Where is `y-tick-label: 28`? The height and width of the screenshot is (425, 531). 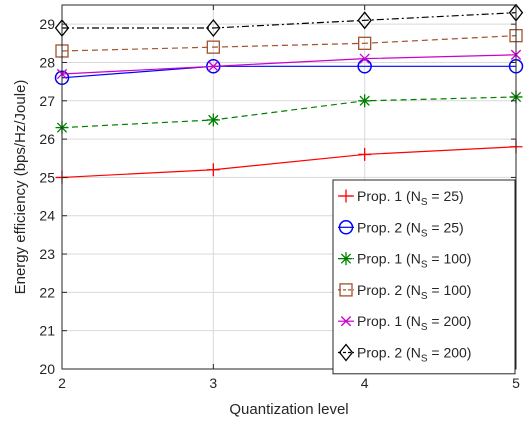 y-tick-label: 28 is located at coordinates (47, 62).